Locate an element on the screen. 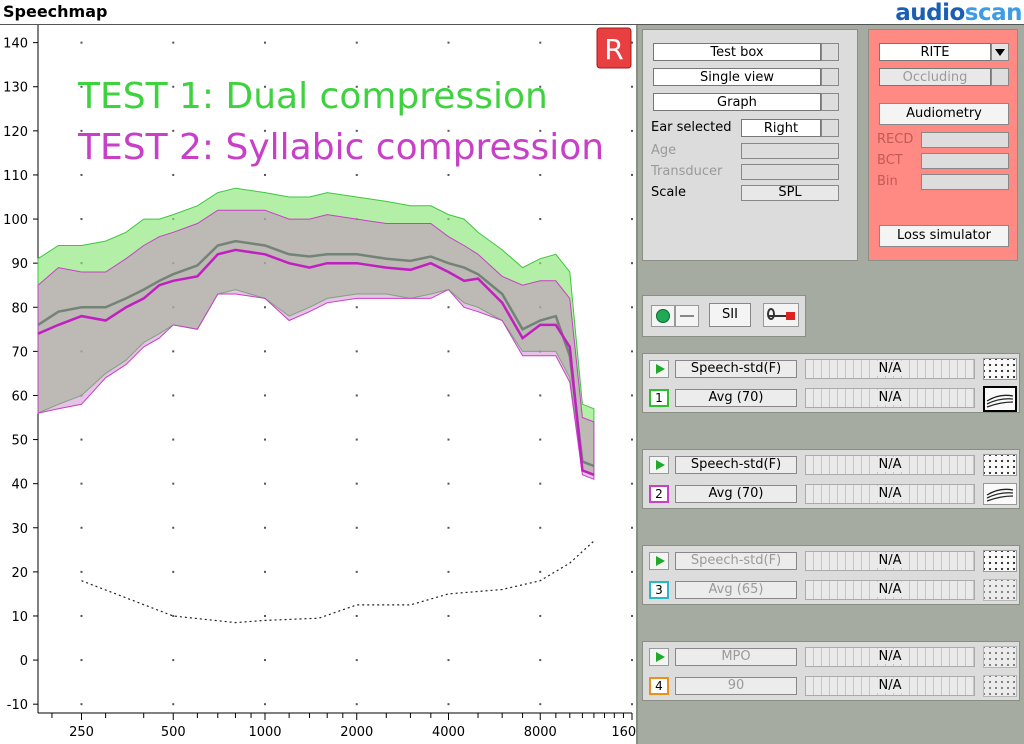 Image resolution: width=1024 pixels, height=744 pixels. level-select: Avg (65) is located at coordinates (736, 590).